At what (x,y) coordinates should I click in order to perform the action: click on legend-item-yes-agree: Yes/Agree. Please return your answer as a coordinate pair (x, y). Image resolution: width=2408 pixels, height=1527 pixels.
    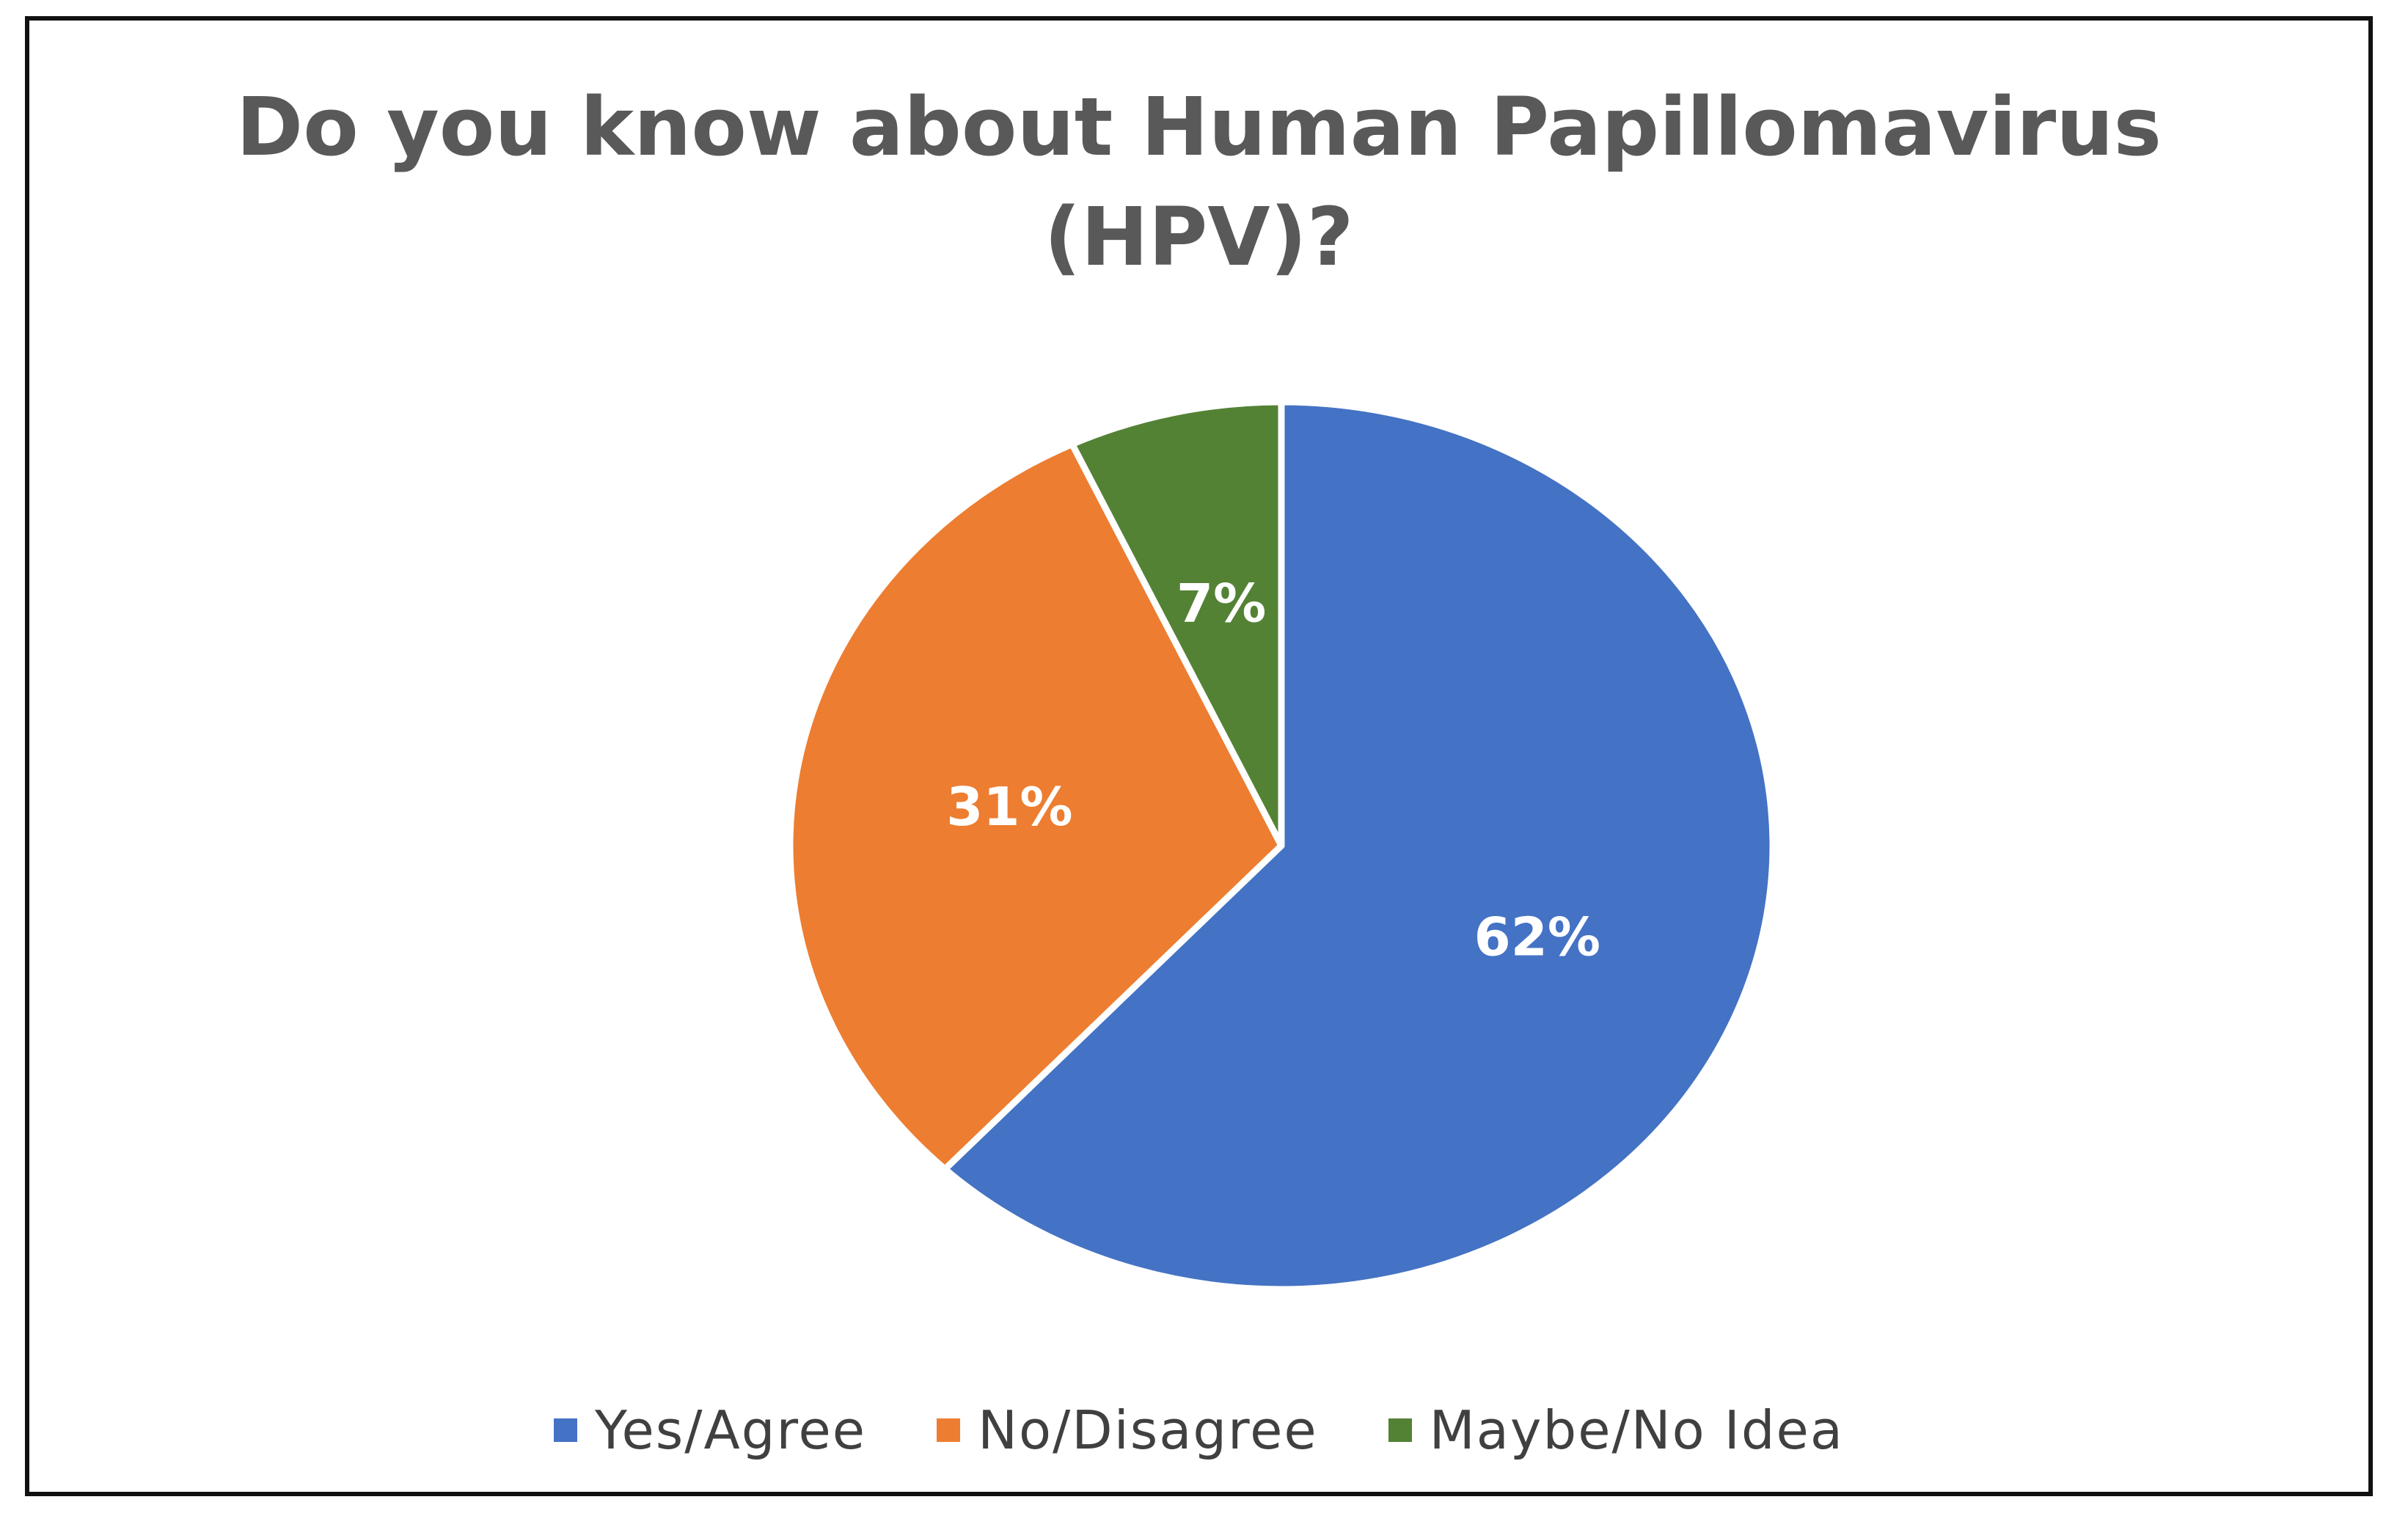
    Looking at the image, I should click on (710, 1430).